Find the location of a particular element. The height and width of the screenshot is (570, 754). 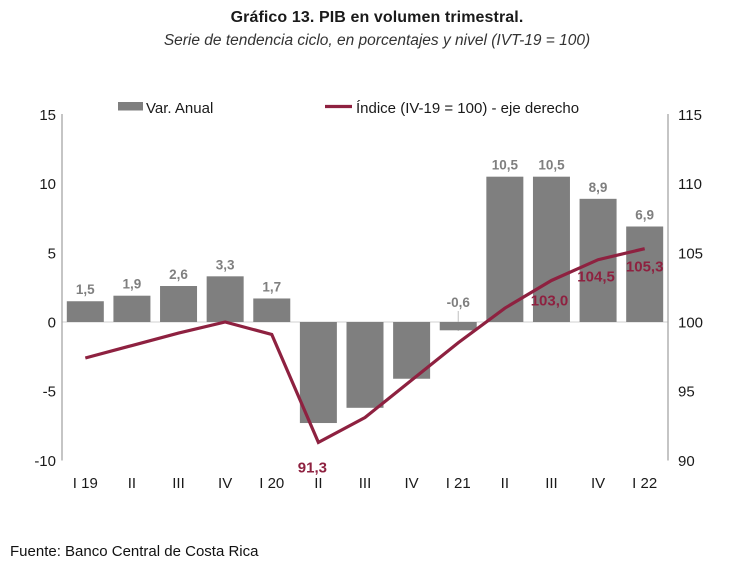

legend-bar-label: Var. Anual is located at coordinates (179, 108).